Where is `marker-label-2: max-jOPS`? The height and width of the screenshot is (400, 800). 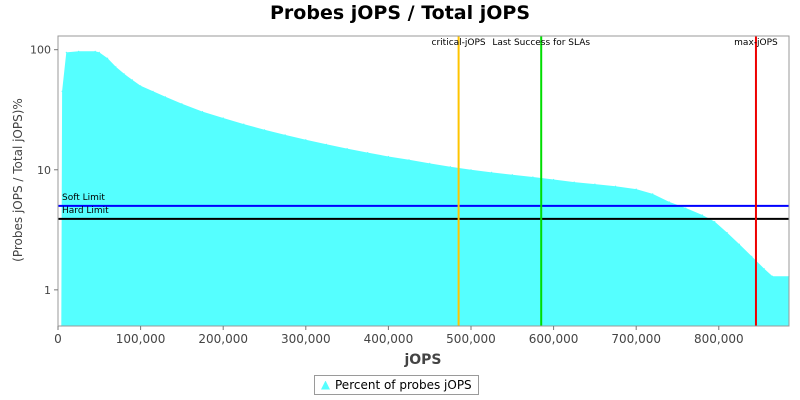 marker-label-2: max-jOPS is located at coordinates (756, 43).